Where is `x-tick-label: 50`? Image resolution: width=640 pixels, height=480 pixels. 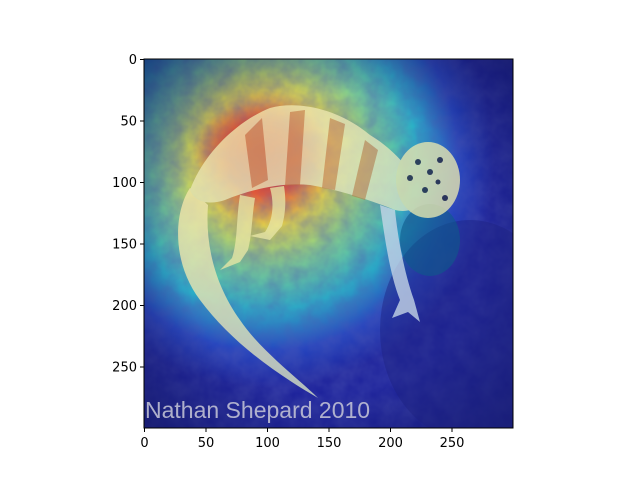 x-tick-label: 50 is located at coordinates (206, 443).